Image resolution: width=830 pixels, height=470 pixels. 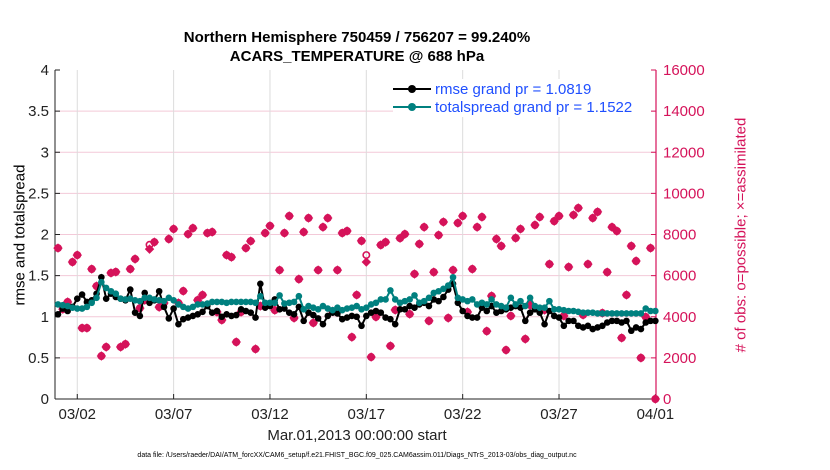 I want to click on y-right-tick-label: 16000, so click(x=684, y=70).